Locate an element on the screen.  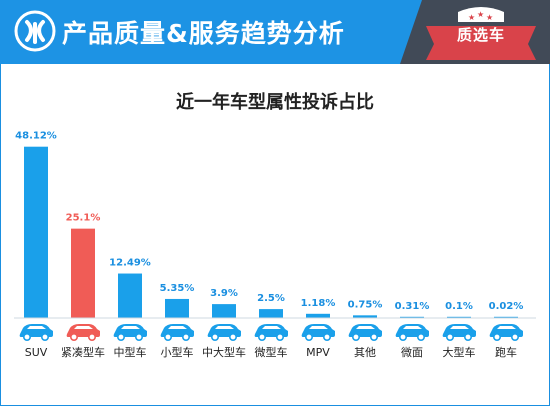
value-label-3: 5.35% is located at coordinates (177, 288).